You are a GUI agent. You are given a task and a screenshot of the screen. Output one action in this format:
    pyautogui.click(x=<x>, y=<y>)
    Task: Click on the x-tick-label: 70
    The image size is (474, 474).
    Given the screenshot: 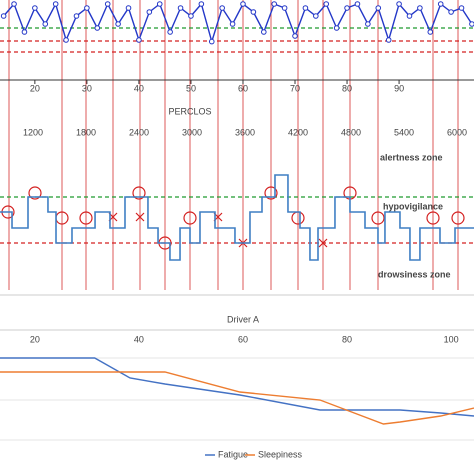 What is the action you would take?
    pyautogui.click(x=295, y=88)
    